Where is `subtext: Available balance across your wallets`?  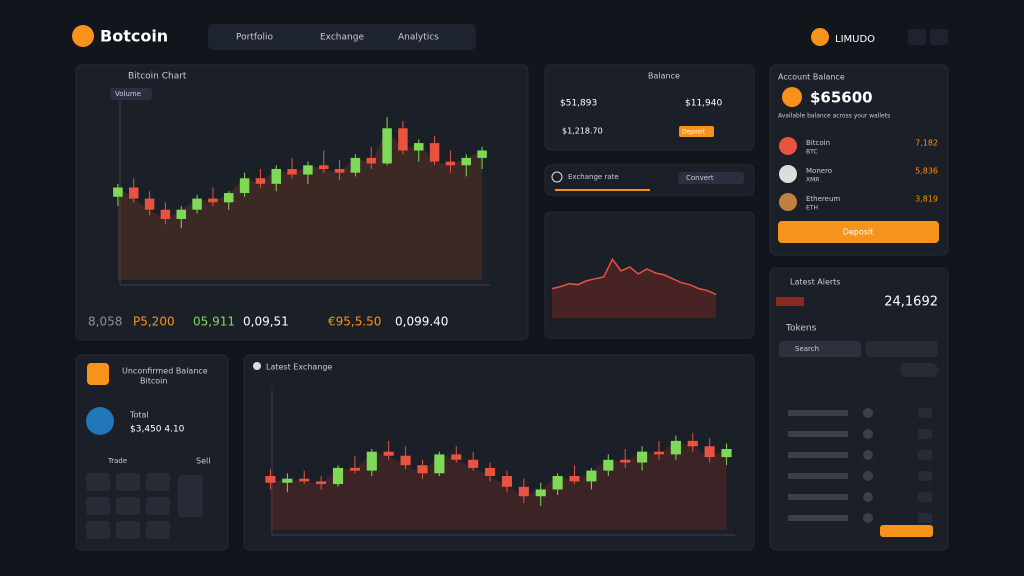
subtext: Available balance across your wallets is located at coordinates (834, 116).